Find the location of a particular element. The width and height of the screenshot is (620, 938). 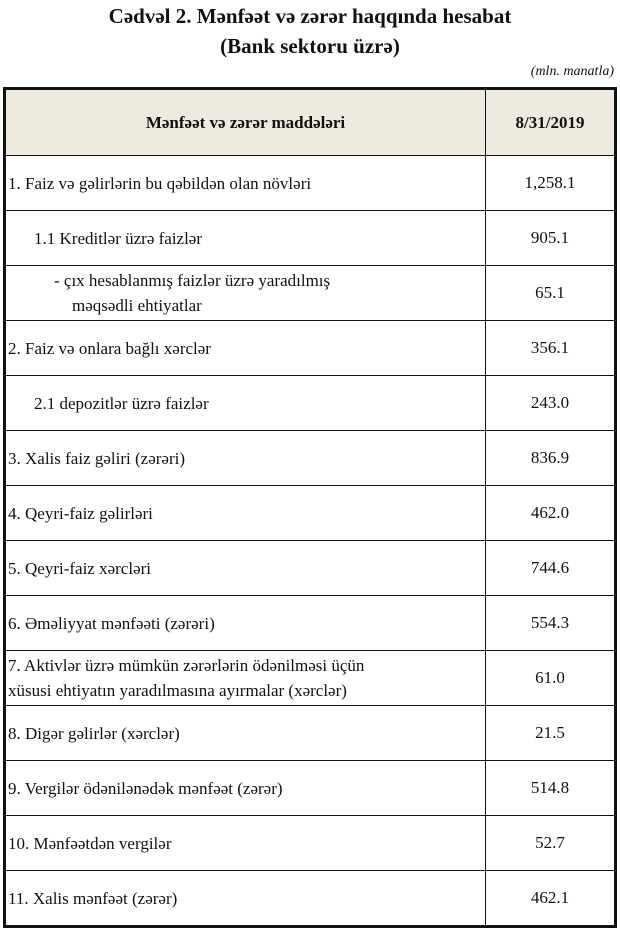

header-row: Mənfəət və zərər maddələri 8/31/2019 is located at coordinates (310, 122).